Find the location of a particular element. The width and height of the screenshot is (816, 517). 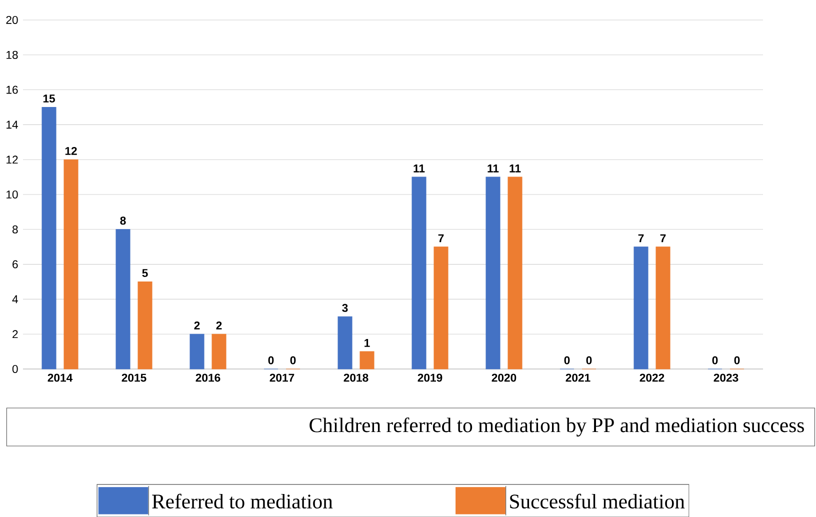

y-tick-label: 20 is located at coordinates (12, 20).